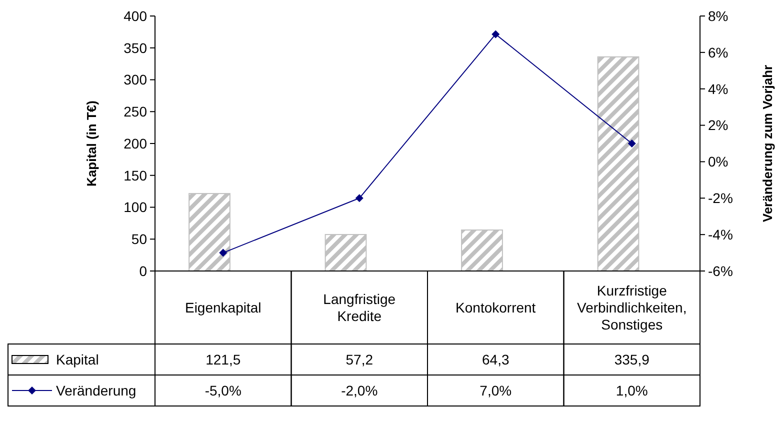 The width and height of the screenshot is (783, 433). What do you see at coordinates (143, 270) in the screenshot?
I see `y-tick-label: 0` at bounding box center [143, 270].